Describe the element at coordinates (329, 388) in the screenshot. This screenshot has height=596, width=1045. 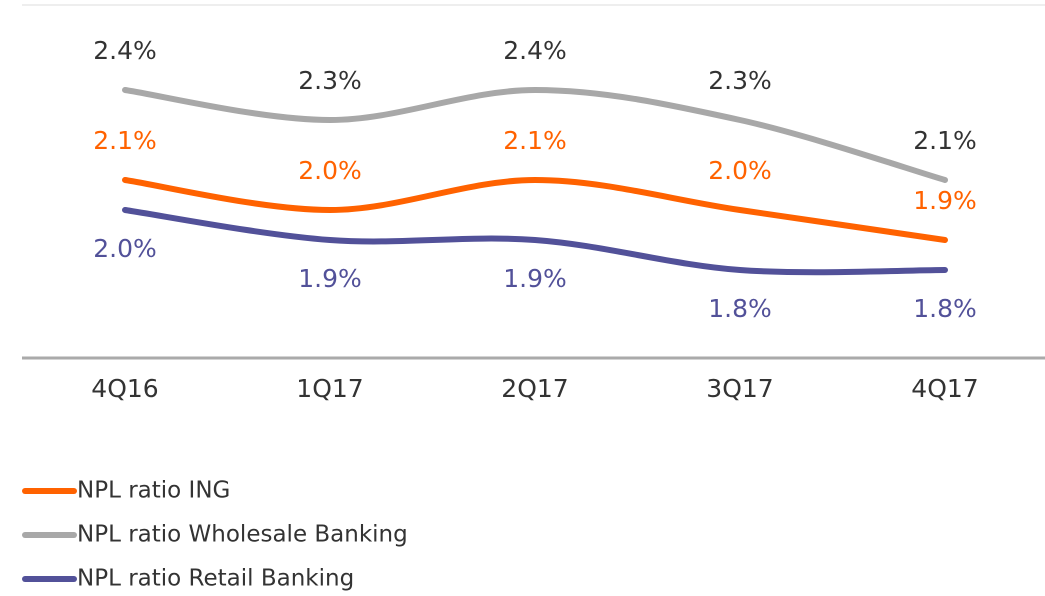
I see `x-tick-label: 1Q17` at that location.